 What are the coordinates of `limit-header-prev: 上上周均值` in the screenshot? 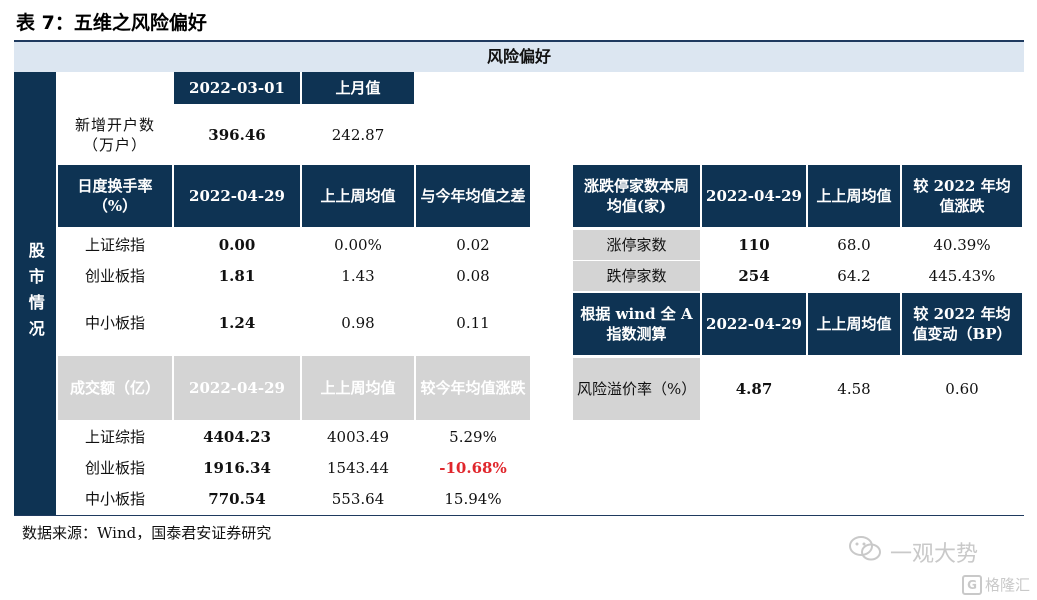 It's located at (854, 196).